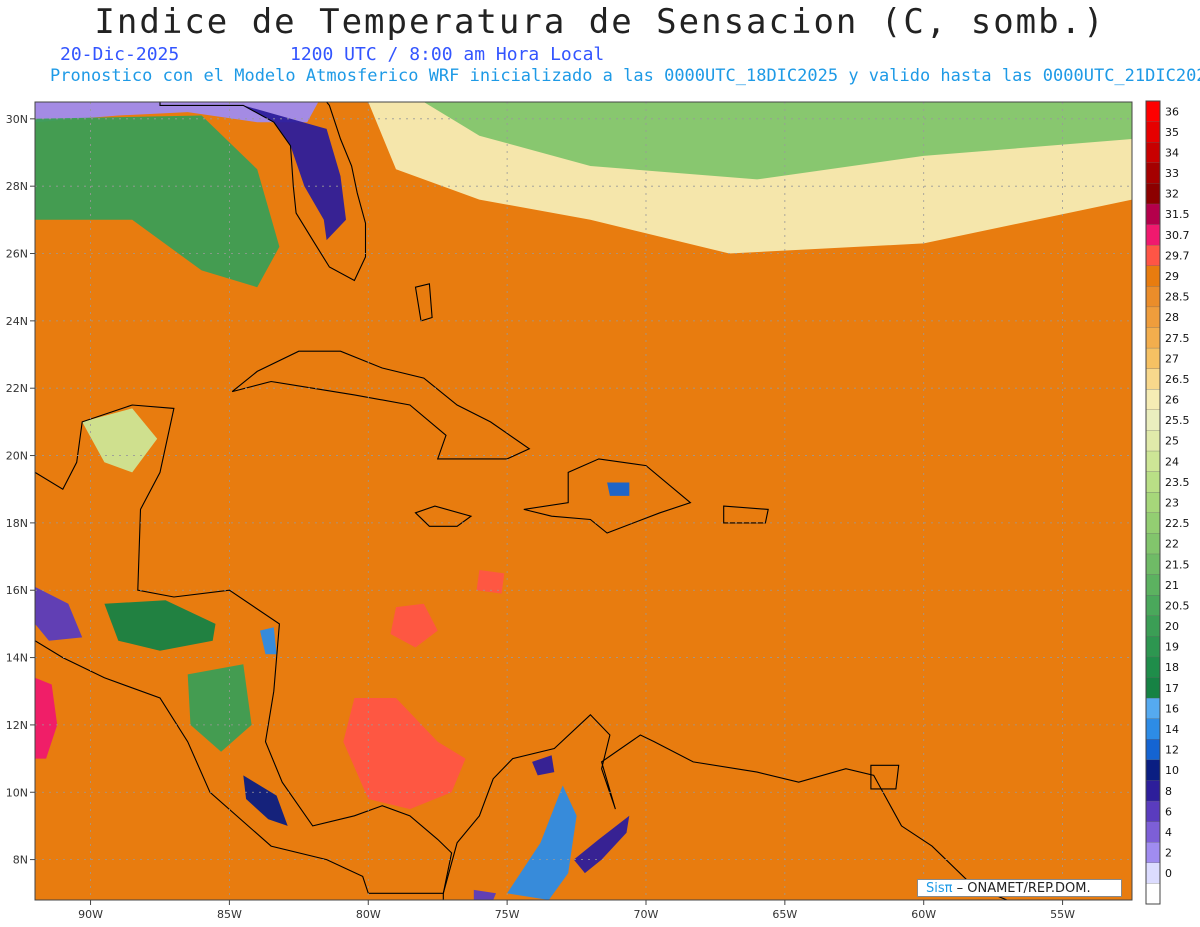 The image size is (1200, 927). I want to click on color-scale-label: 36, so click(1172, 111).